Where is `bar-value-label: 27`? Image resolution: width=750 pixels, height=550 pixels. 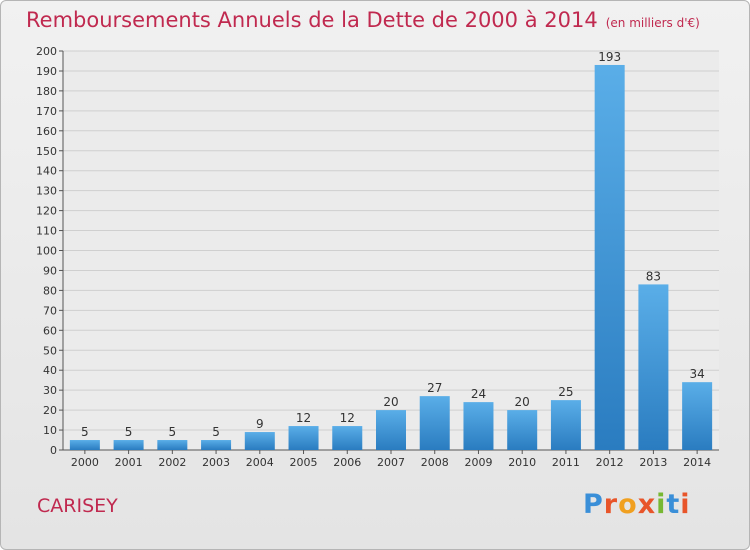 bar-value-label: 27 is located at coordinates (434, 388).